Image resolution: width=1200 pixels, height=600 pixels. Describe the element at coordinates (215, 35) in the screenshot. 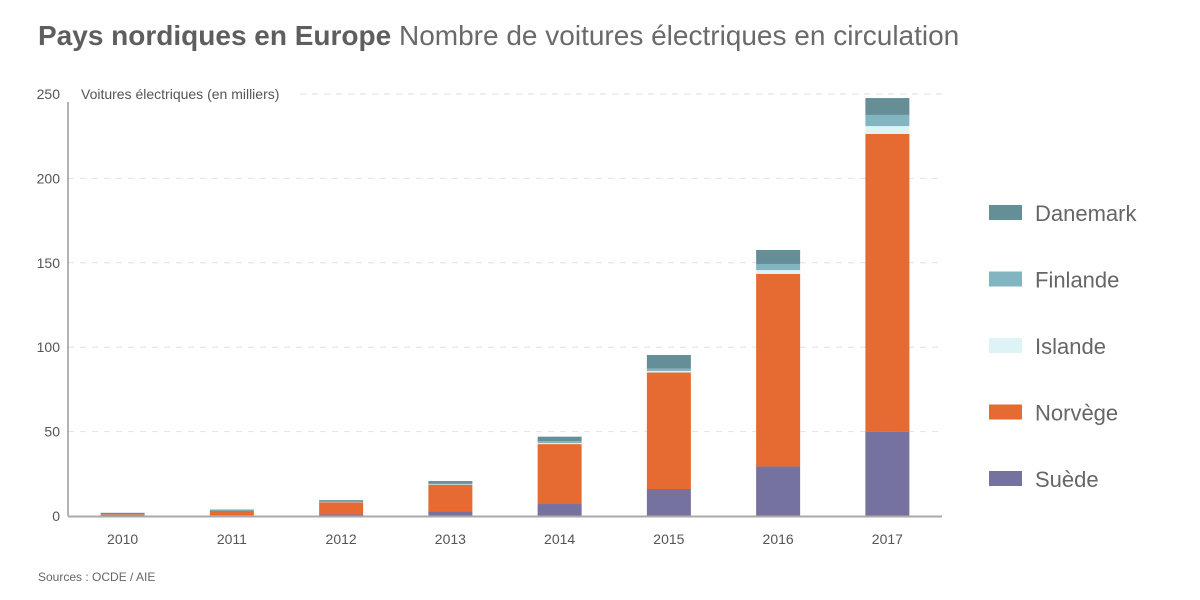

I see `chart-title-bold: Pays nordiques en Europe` at that location.